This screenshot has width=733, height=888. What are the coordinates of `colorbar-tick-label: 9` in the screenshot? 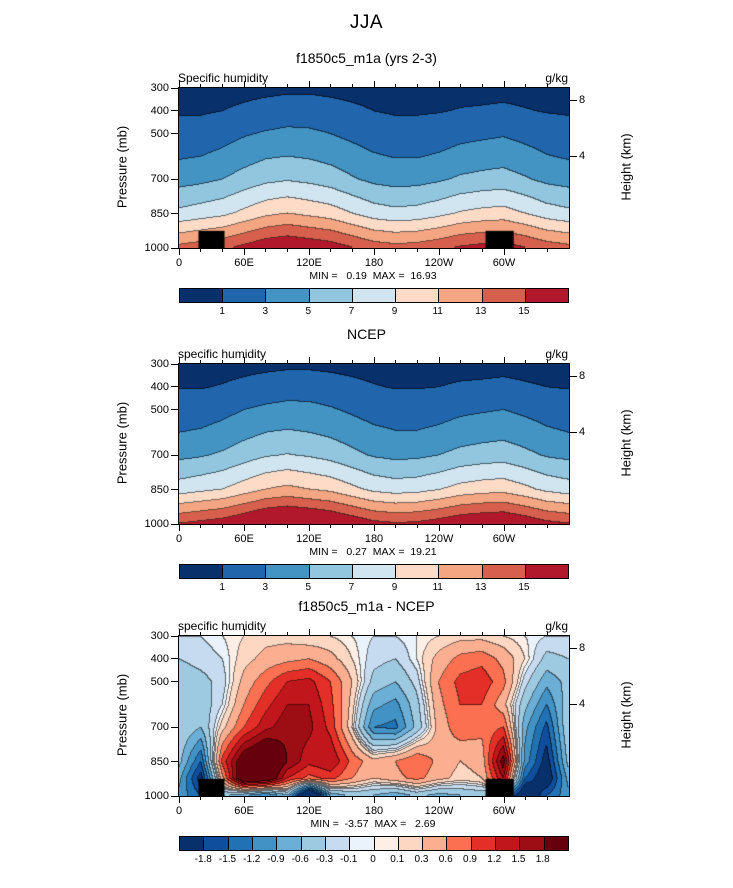 It's located at (394, 587).